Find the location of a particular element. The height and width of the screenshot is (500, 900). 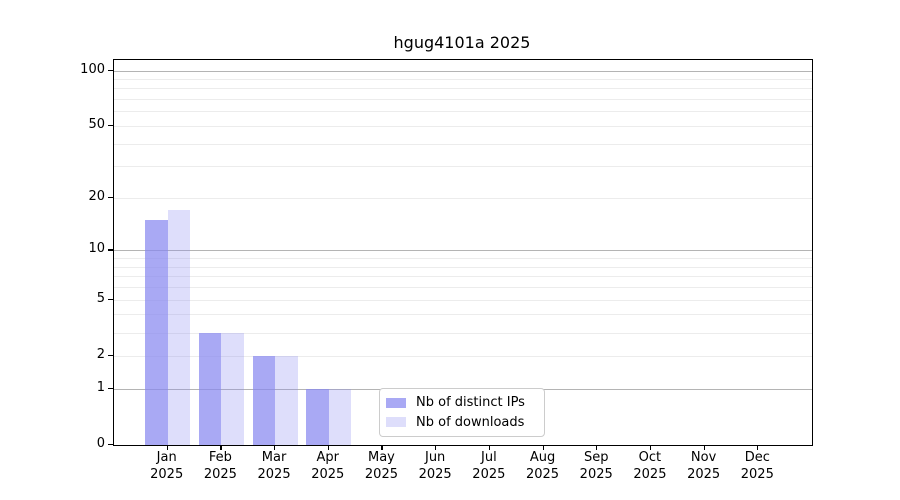

x-tick-label-year-jul: 2025 is located at coordinates (489, 474).